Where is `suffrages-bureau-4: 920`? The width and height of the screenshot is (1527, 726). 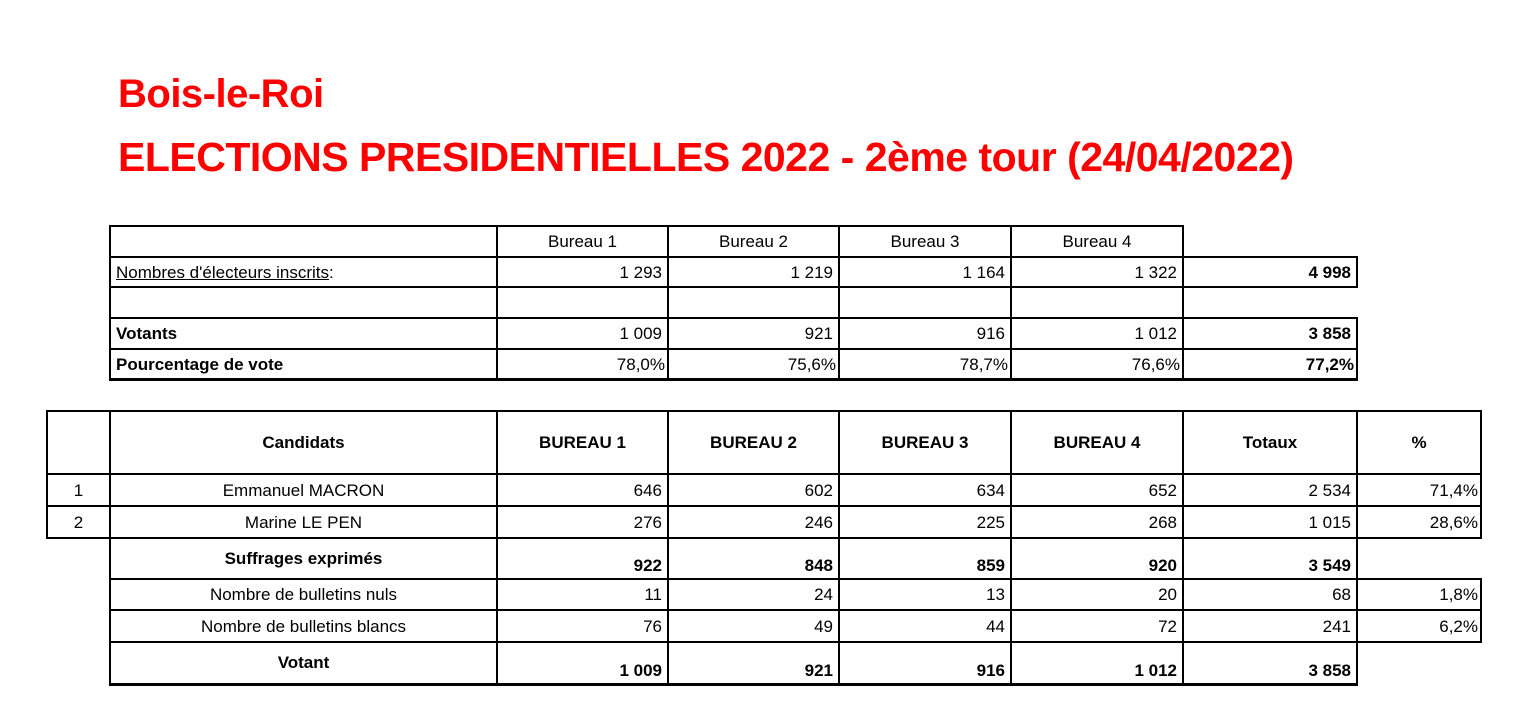
suffrages-bureau-4: 920 is located at coordinates (1162, 565).